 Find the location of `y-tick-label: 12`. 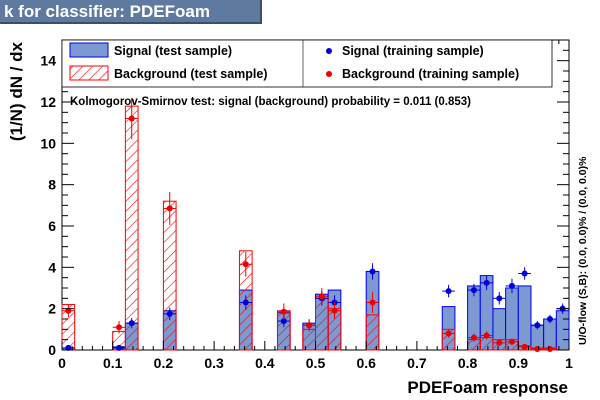

y-tick-label: 12 is located at coordinates (48, 102).